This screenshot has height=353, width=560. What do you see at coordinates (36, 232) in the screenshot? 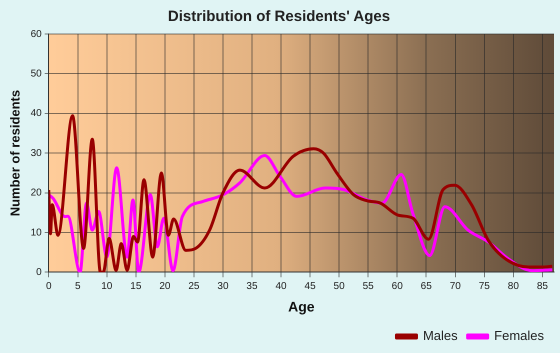
I see `y-tick-label: 10` at bounding box center [36, 232].